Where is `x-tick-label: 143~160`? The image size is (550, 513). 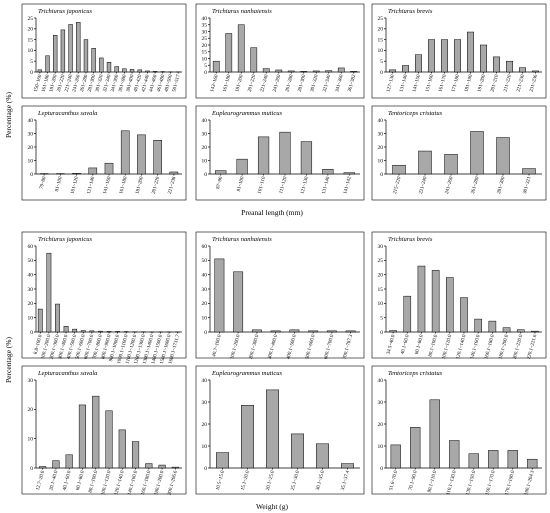
x-tick-label: 143~160 is located at coordinates (215, 83).